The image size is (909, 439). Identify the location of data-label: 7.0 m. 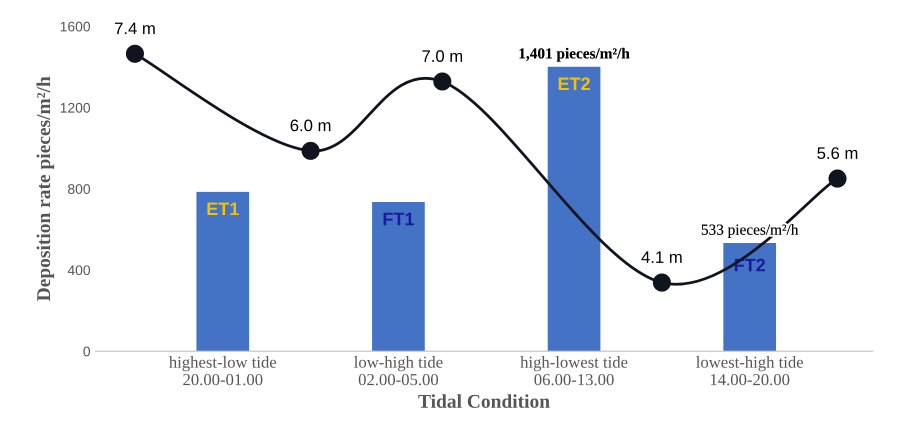
(442, 56).